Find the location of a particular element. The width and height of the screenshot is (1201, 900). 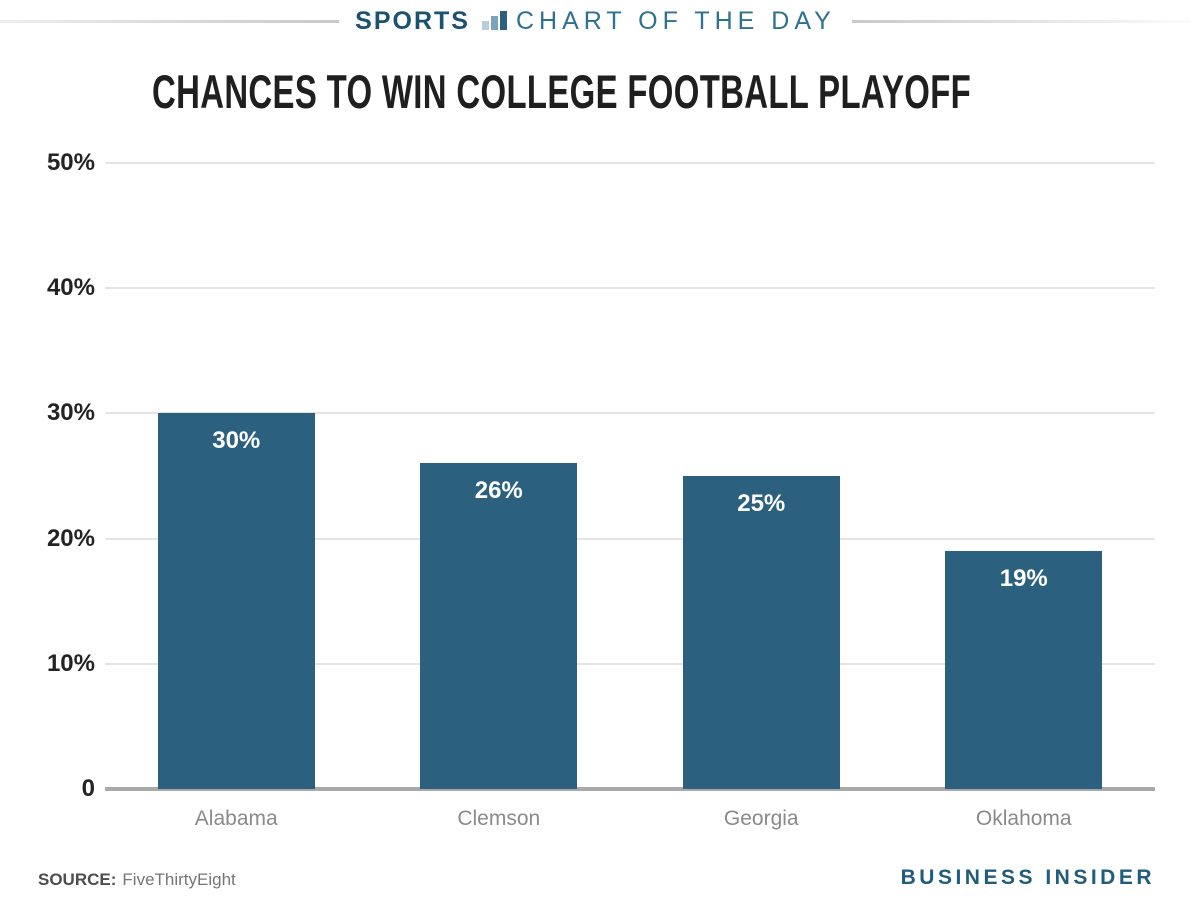

bar-alabama: 30% is located at coordinates (236, 601).